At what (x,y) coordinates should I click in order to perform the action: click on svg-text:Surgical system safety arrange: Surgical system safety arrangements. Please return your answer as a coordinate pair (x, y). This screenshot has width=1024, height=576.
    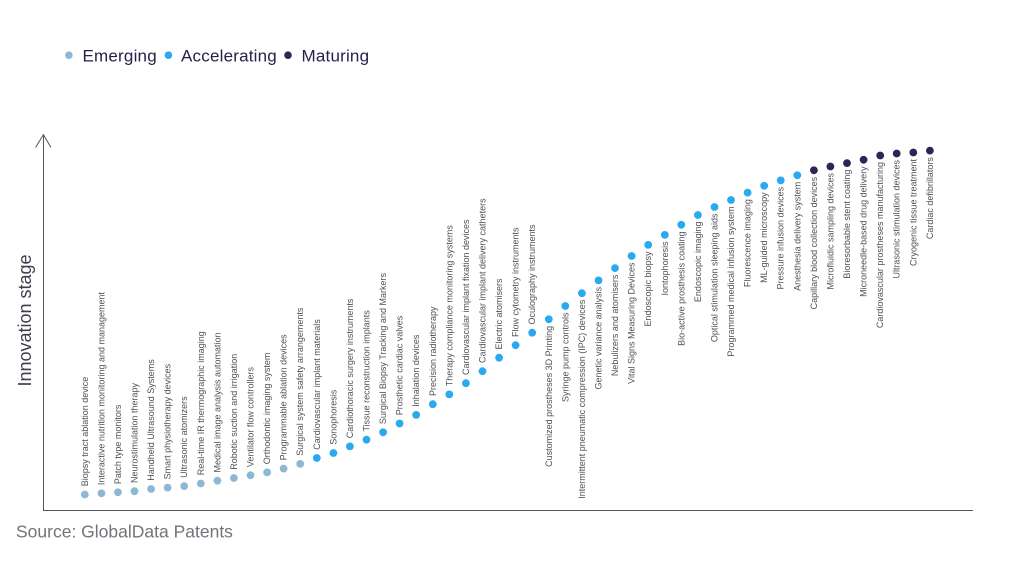
    Looking at the image, I should click on (300, 381).